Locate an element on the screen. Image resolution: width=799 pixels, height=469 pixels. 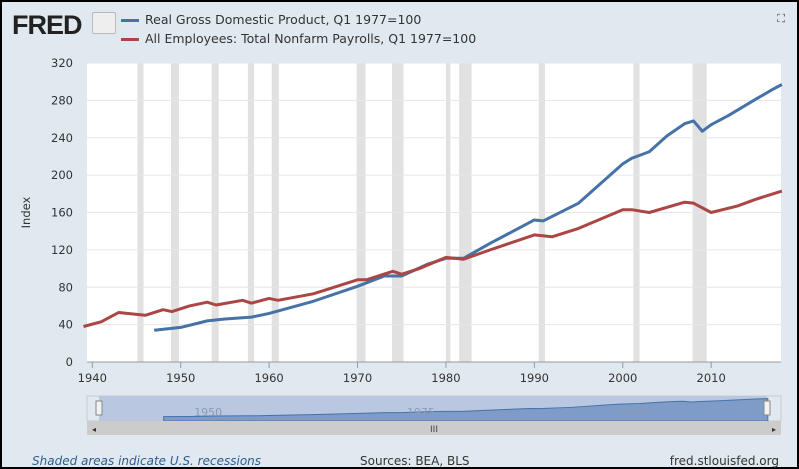
x-tick-label: 1990 is located at coordinates (534, 378).